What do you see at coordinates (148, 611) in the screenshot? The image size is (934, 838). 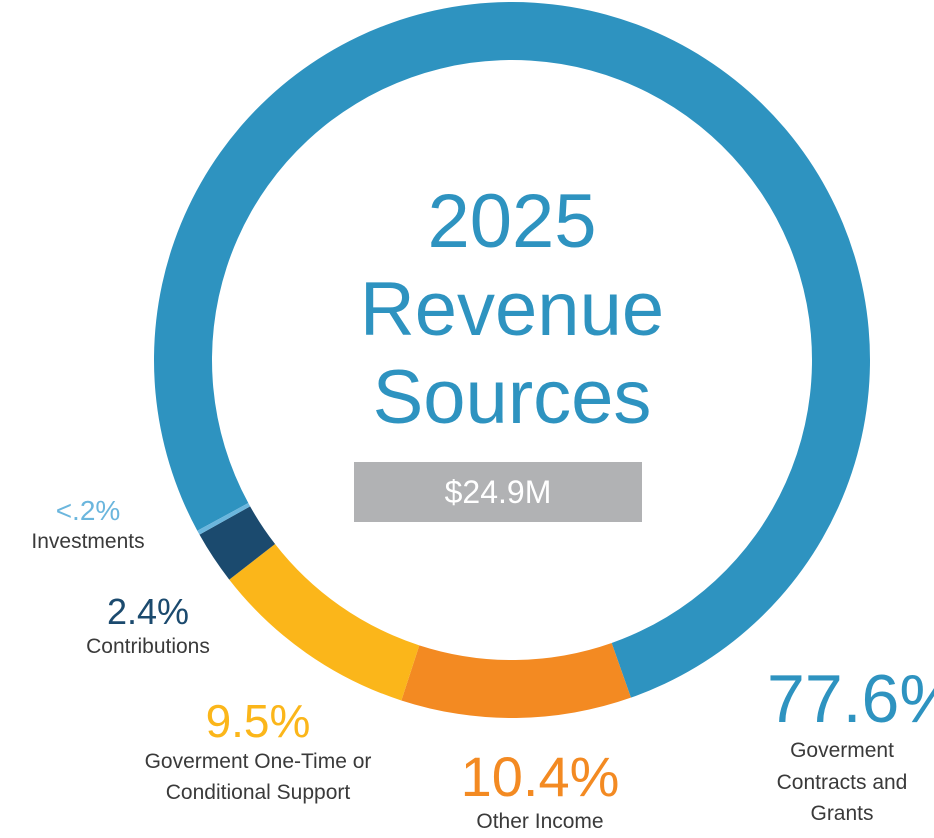 I see `value-label: 2.4%` at bounding box center [148, 611].